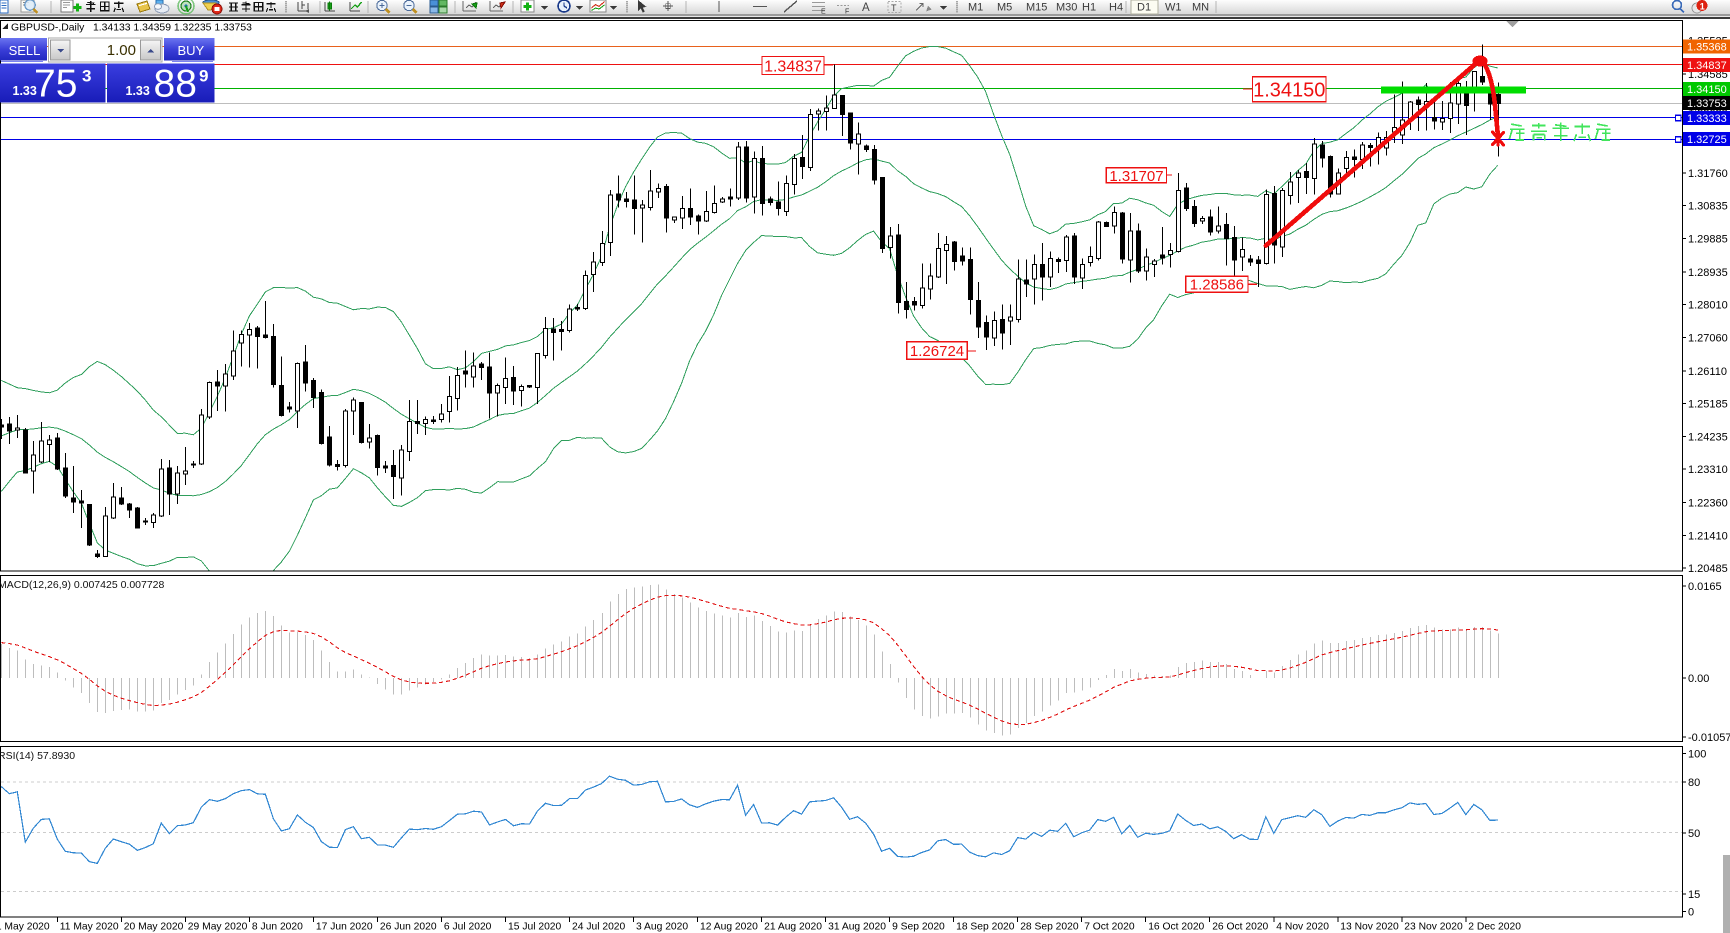  Describe the element at coordinates (468, 927) in the screenshot. I see `svg-text: 6 Jul 2020` at that location.